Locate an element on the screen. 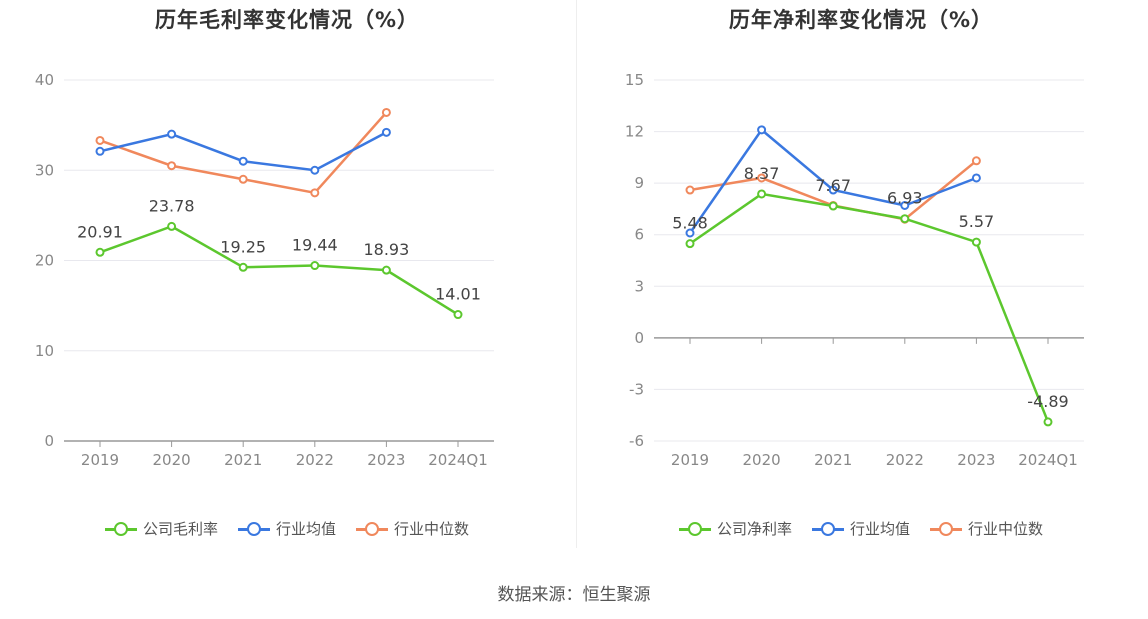 This screenshot has height=619, width=1148. legend-item-company: 公司毛利率 is located at coordinates (161, 528).